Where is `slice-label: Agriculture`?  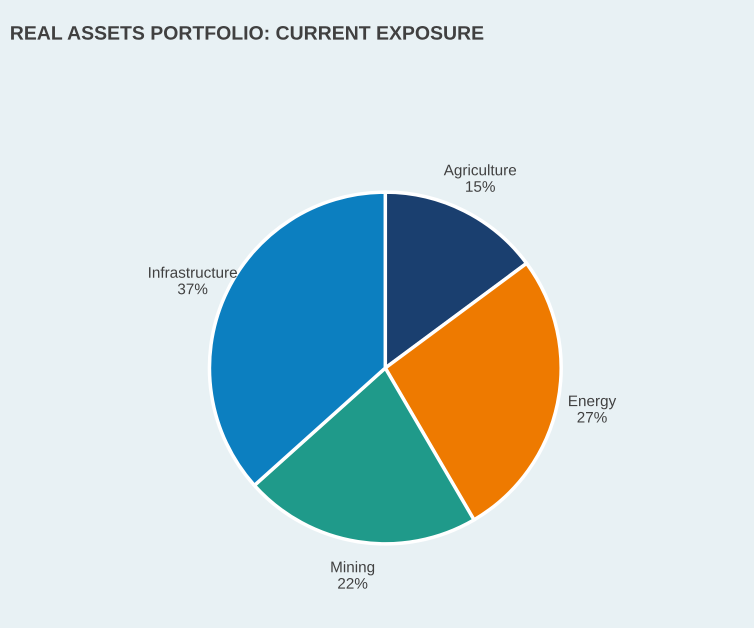
slice-label: Agriculture is located at coordinates (480, 171).